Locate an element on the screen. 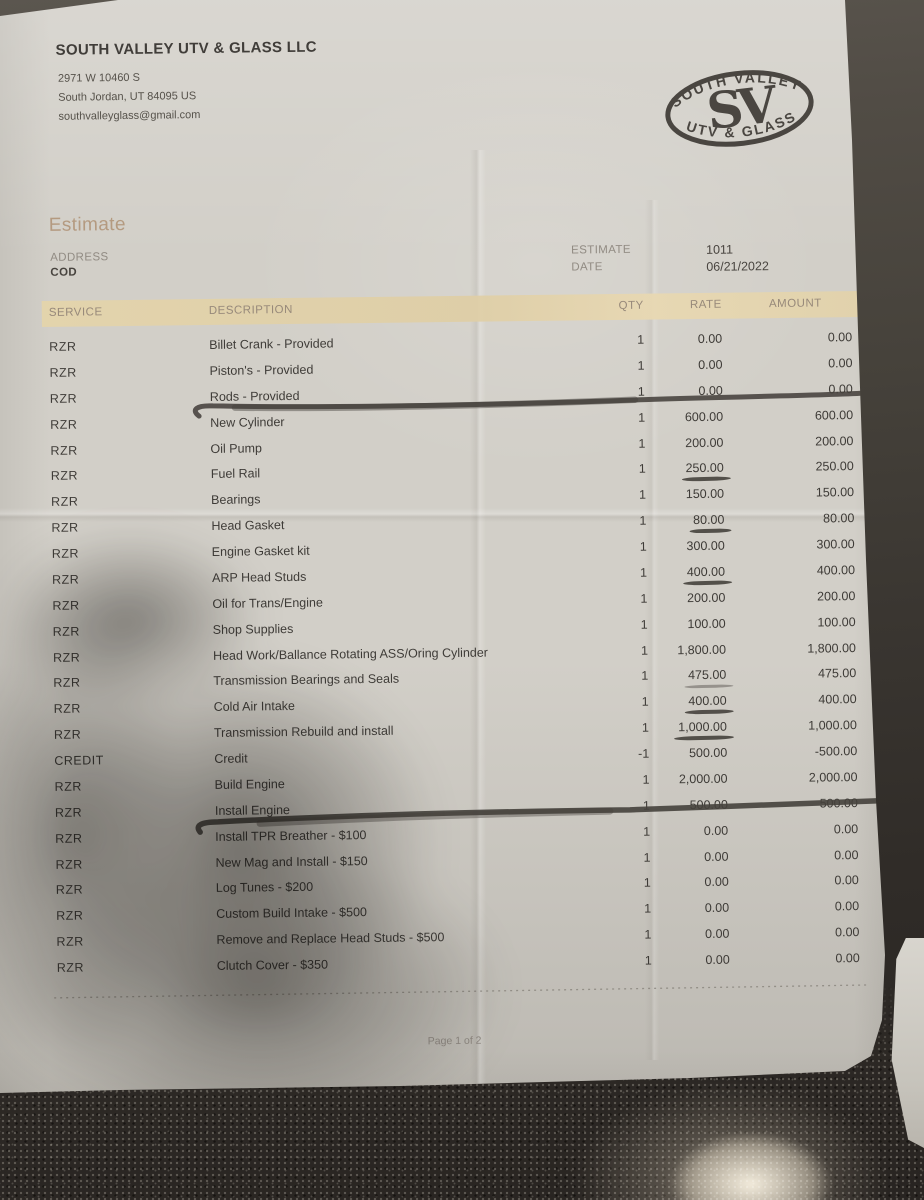 This screenshot has height=1200, width=924. pen-stroke-rods-divider is located at coordinates (532, 404).